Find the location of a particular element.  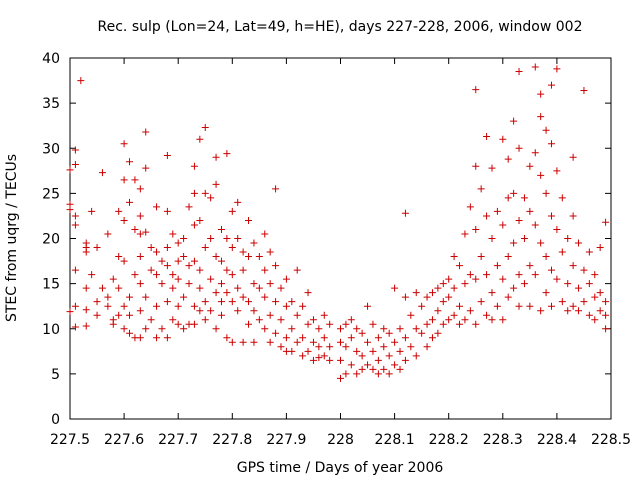

x-tick-label: 227.7 is located at coordinates (178, 440).